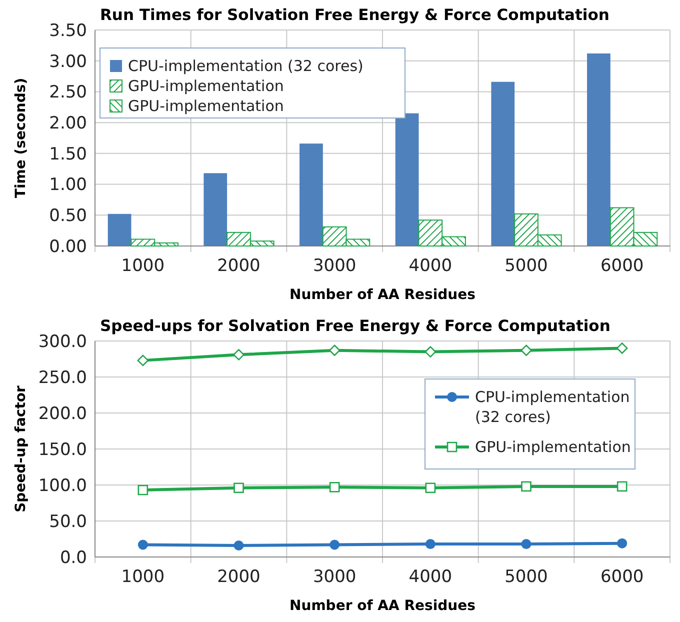  Describe the element at coordinates (68, 154) in the screenshot. I see `y-tick-label: 1.50` at that location.